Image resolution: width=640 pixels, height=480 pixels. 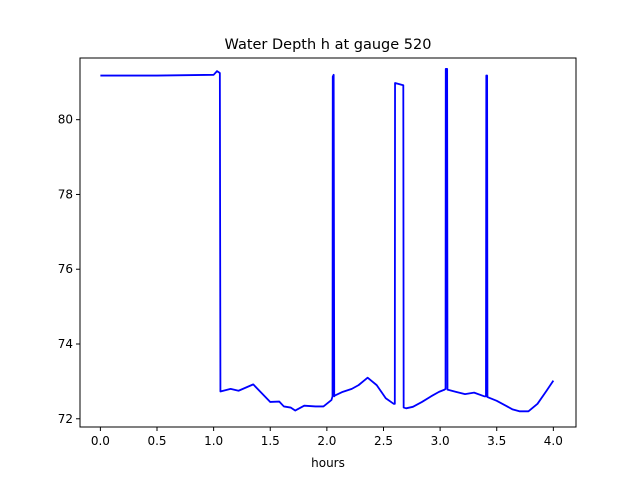 What do you see at coordinates (270, 441) in the screenshot?
I see `x-tick-label: 1.5` at bounding box center [270, 441].